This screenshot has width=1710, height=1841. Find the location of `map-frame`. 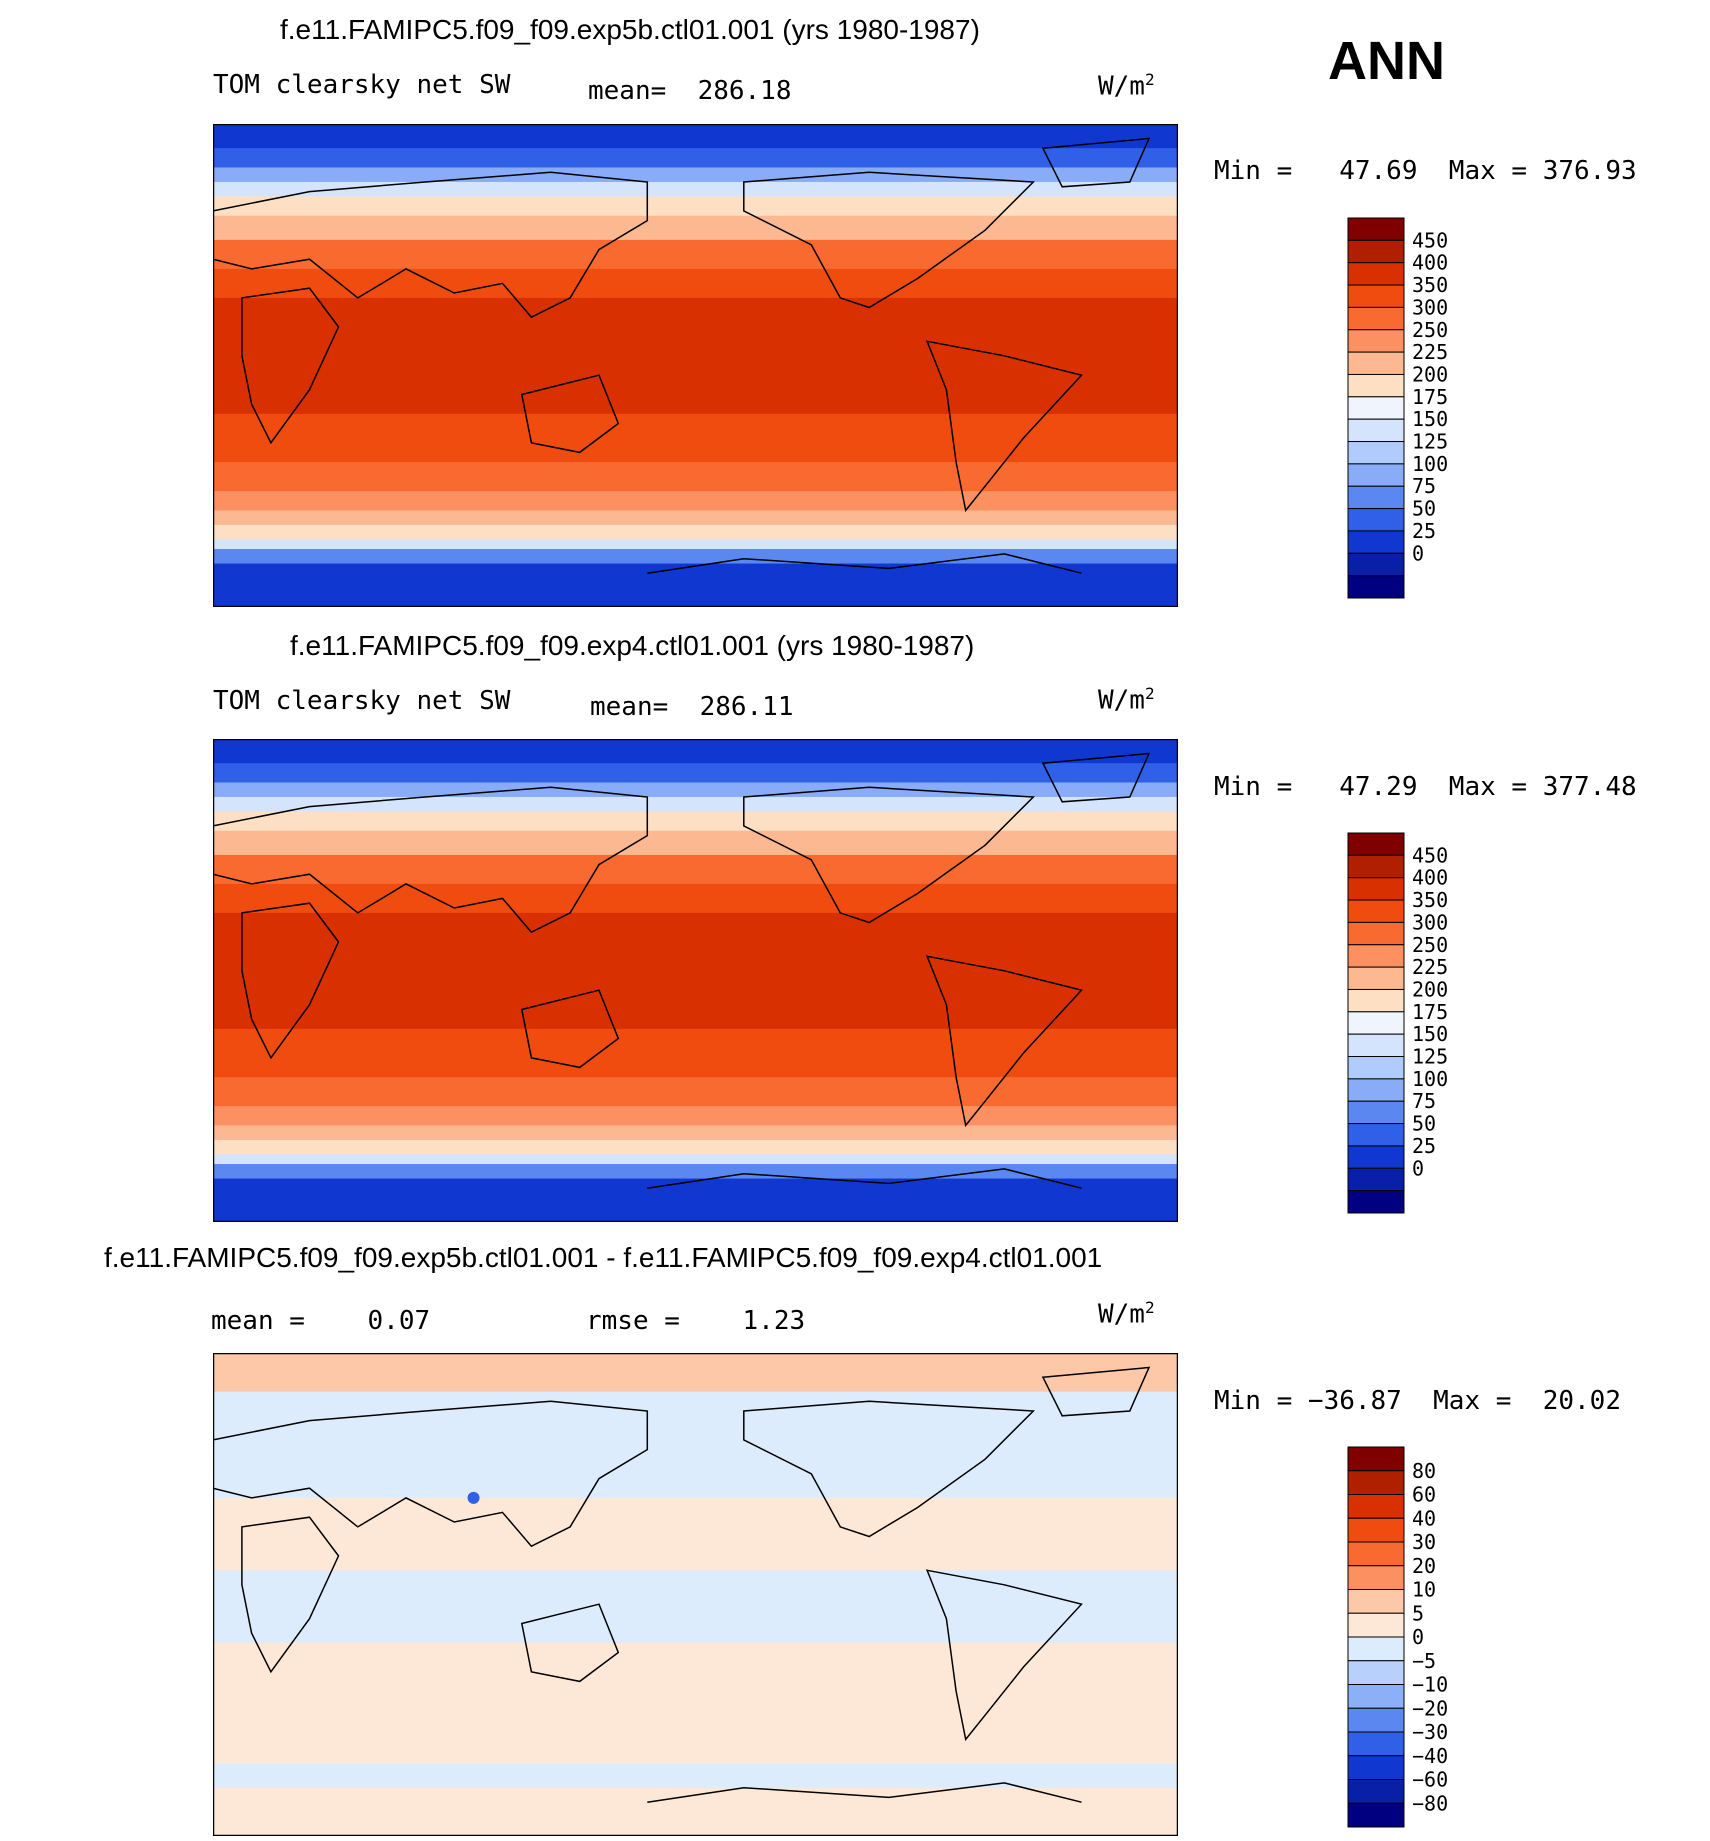

map-frame is located at coordinates (695, 980).